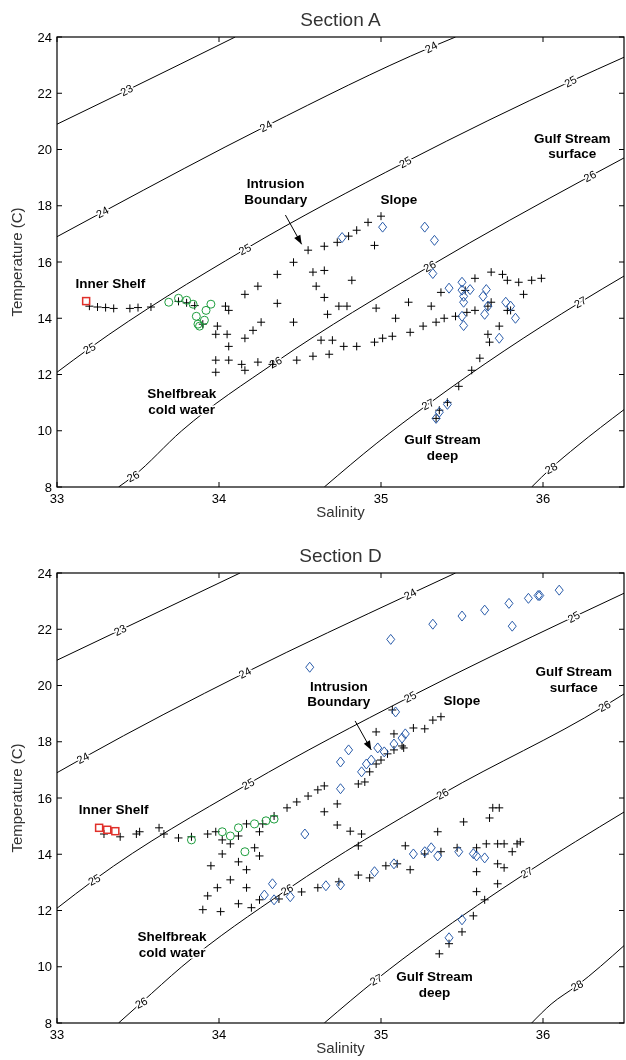  Describe the element at coordinates (399, 200) in the screenshot. I see `annotation: Slope` at that location.